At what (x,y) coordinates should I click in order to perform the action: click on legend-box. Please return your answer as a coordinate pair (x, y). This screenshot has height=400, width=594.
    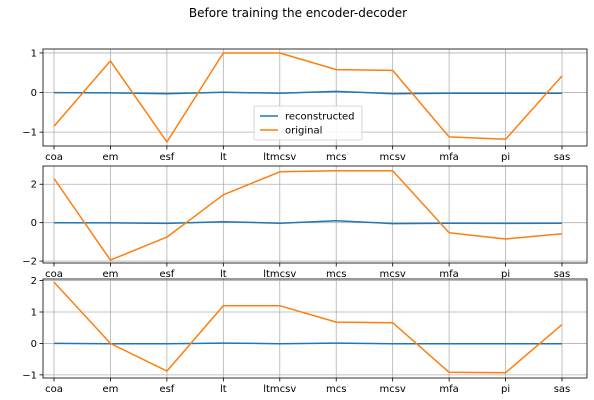
    Looking at the image, I should click on (308, 123).